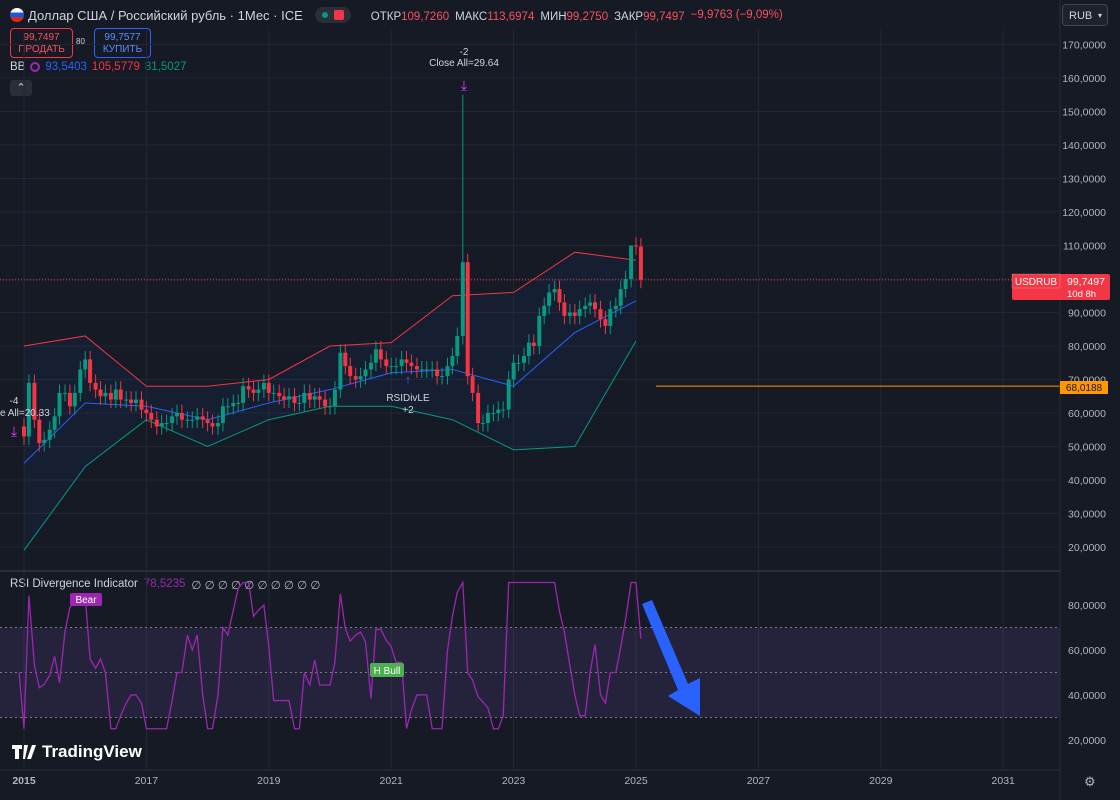  Describe the element at coordinates (14, 431) in the screenshot. I see `left-exit-arrow-icon: ⤓` at that location.